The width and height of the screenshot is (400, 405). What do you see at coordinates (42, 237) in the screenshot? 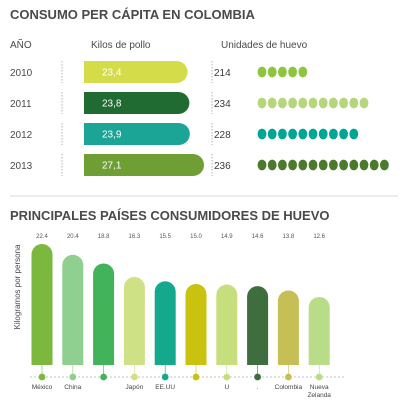
I see `country-value-label: 22.4` at bounding box center [42, 237].